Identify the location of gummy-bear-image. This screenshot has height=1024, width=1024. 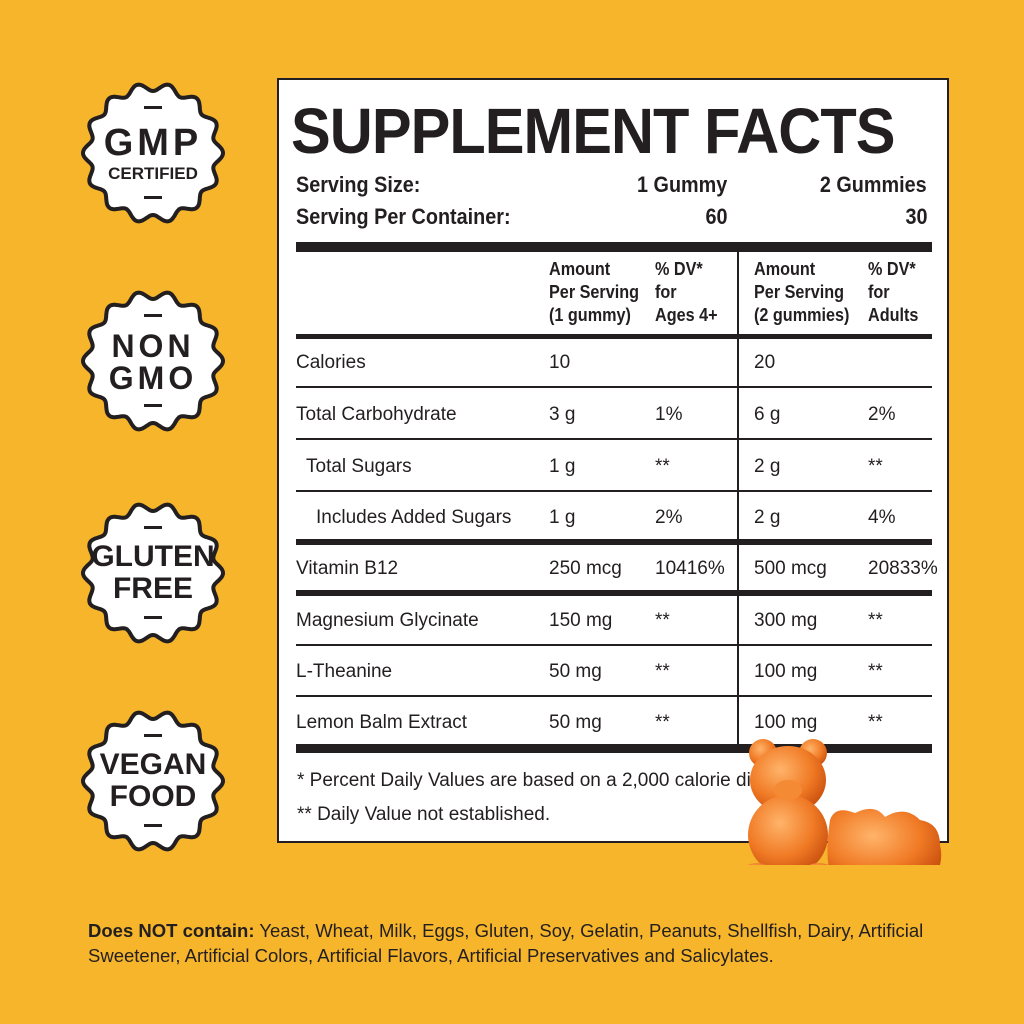
(844, 802).